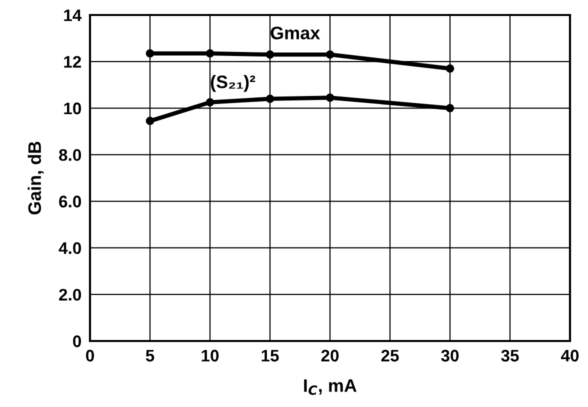 Image resolution: width=588 pixels, height=407 pixels. I want to click on y-tick-label: 14, so click(73, 16).